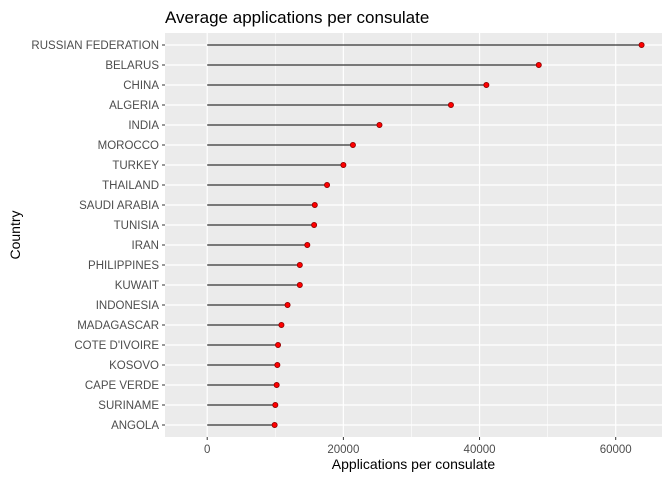  Describe the element at coordinates (128, 146) in the screenshot. I see `y-tick-label: MOROCCO` at that location.